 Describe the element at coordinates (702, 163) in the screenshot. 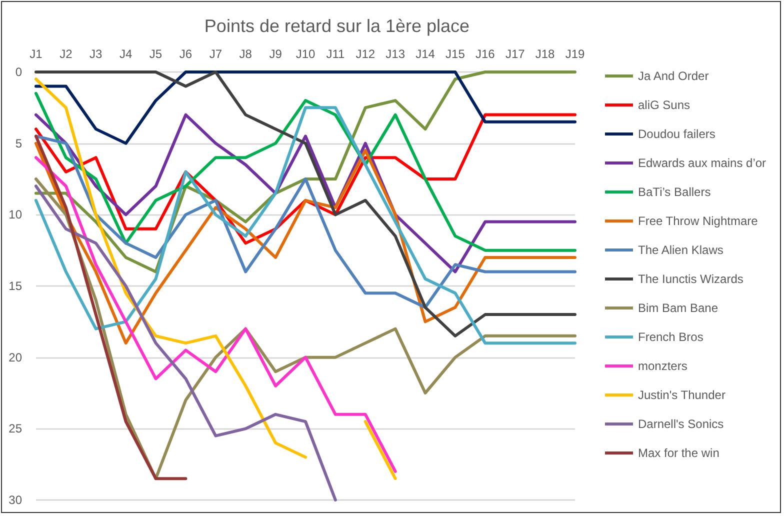

I see `legend-label: Edwards aux mains d’or` at that location.